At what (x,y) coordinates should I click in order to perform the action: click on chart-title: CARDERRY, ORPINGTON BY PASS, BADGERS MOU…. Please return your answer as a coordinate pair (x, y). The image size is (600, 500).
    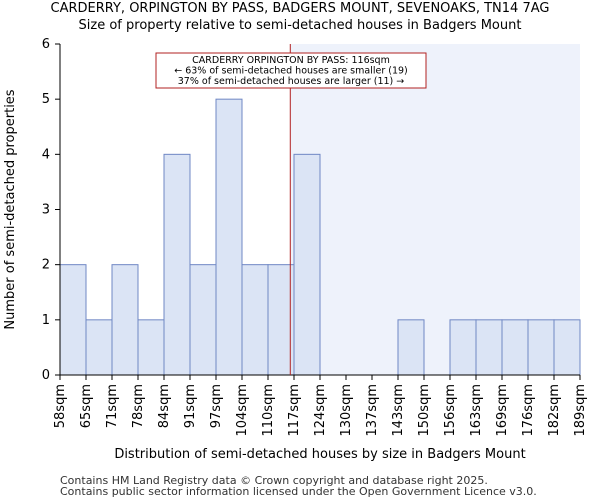
    Looking at the image, I should click on (300, 8).